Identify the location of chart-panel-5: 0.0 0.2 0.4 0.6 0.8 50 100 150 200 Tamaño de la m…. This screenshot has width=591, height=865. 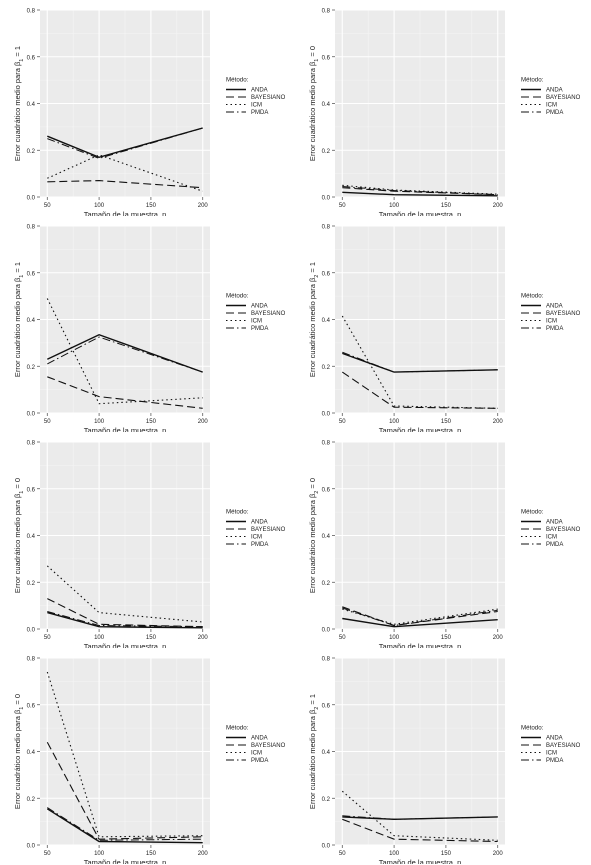
(147, 540).